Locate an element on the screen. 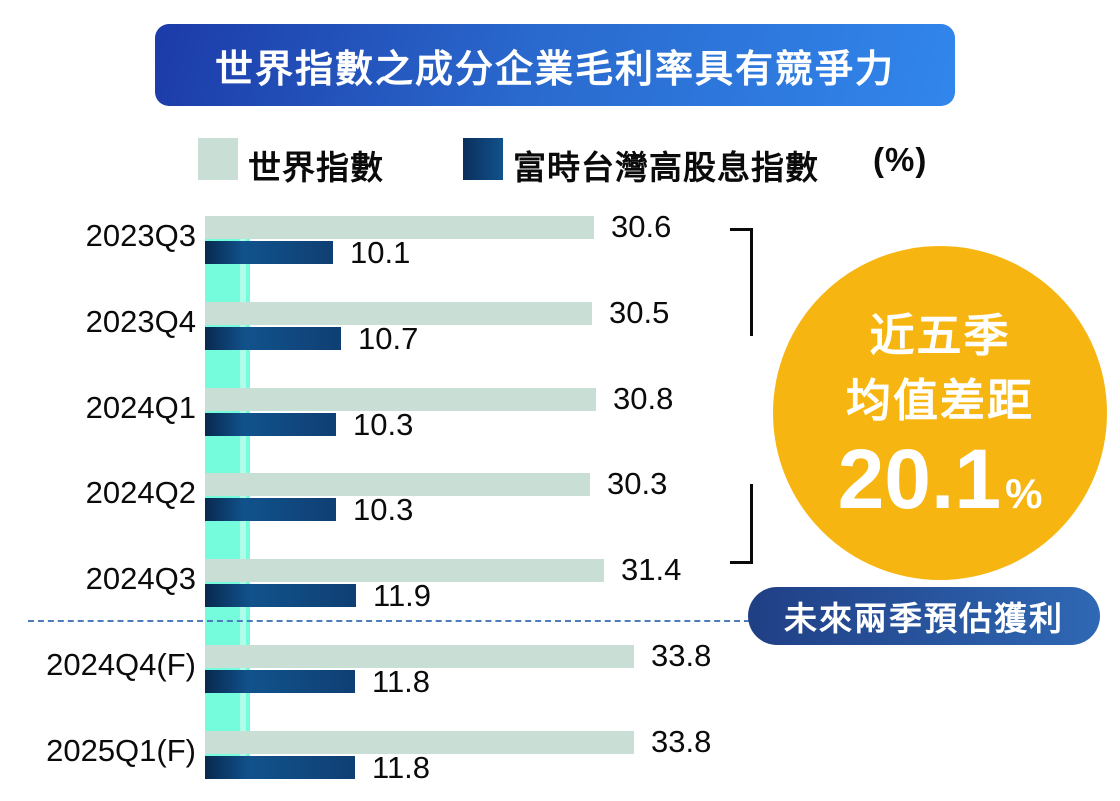 This screenshot has height=801, width=1120. callout-line-2: 均值差距 is located at coordinates (939, 400).